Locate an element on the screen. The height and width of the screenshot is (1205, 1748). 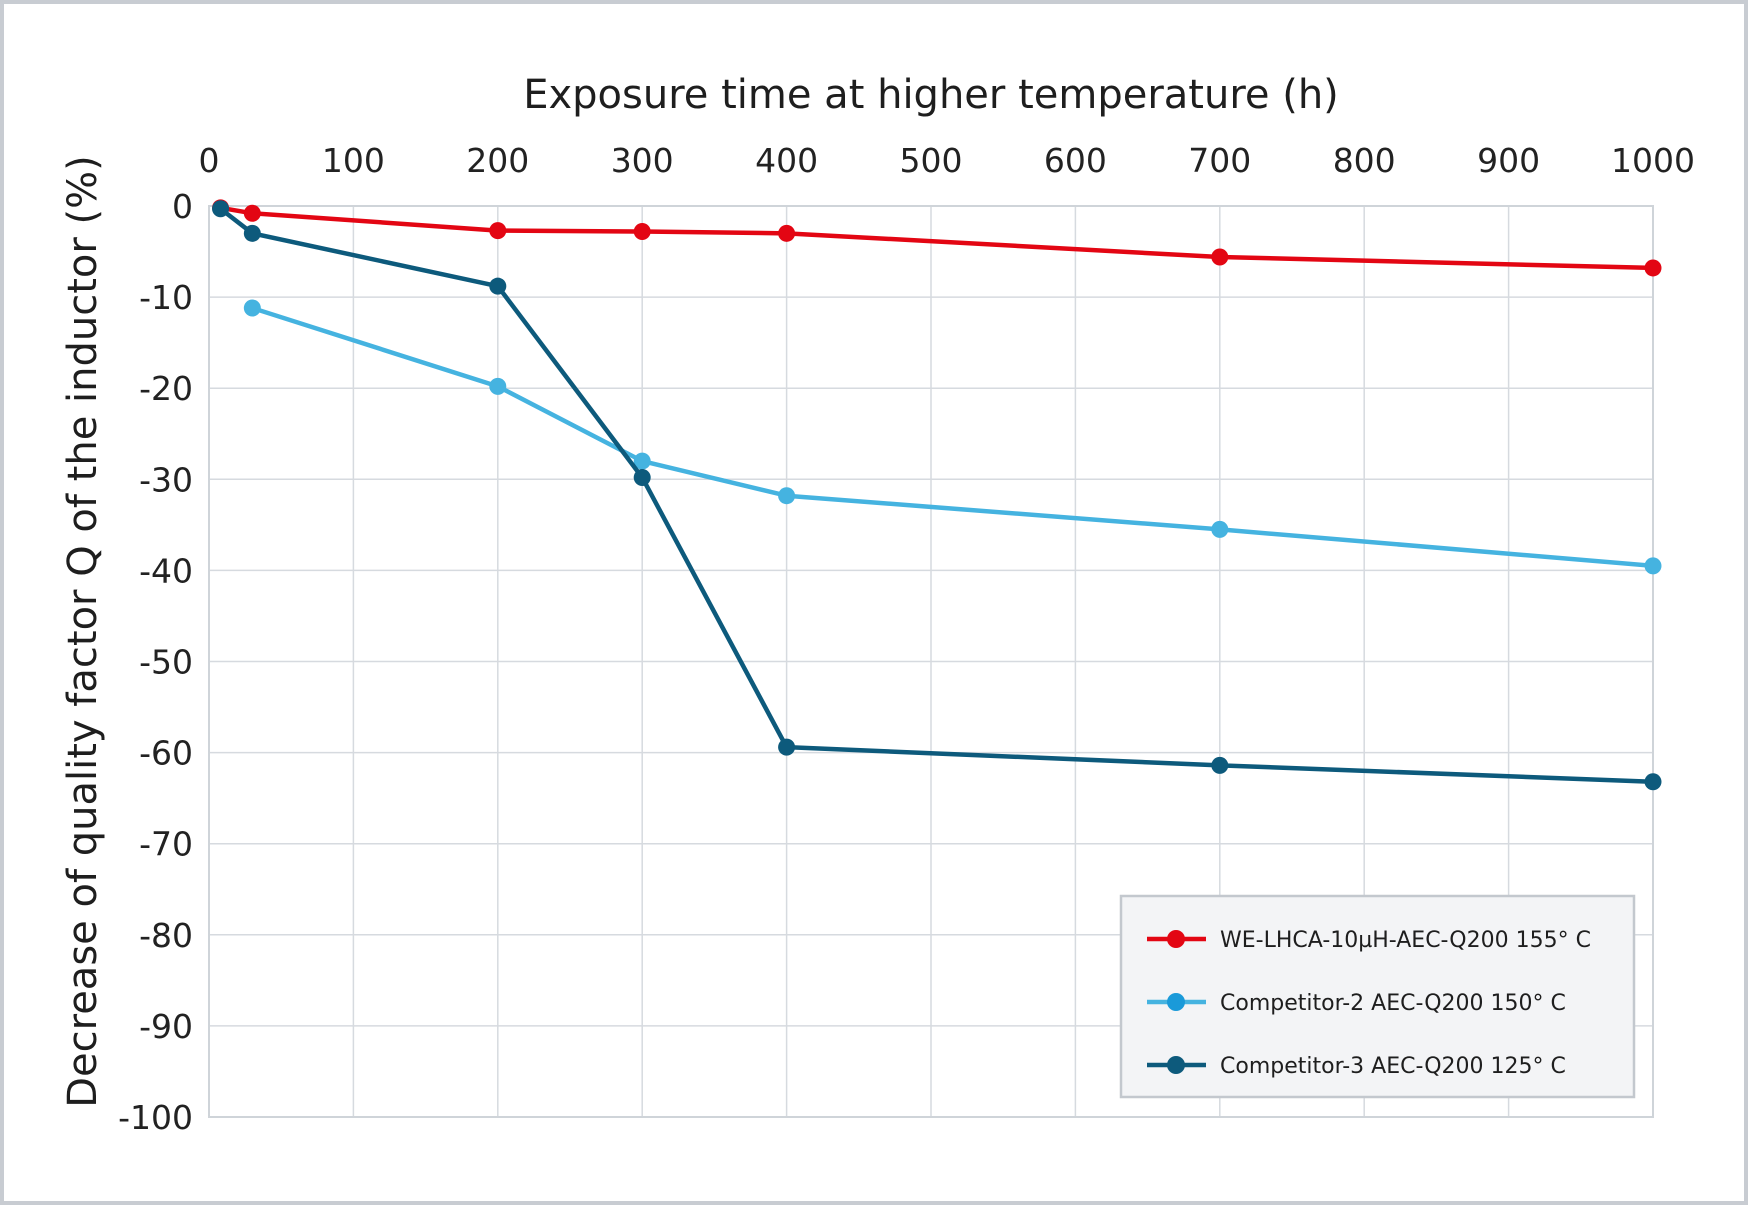
x-axis-title: Exposure time at higher temperature (h) is located at coordinates (931, 95).